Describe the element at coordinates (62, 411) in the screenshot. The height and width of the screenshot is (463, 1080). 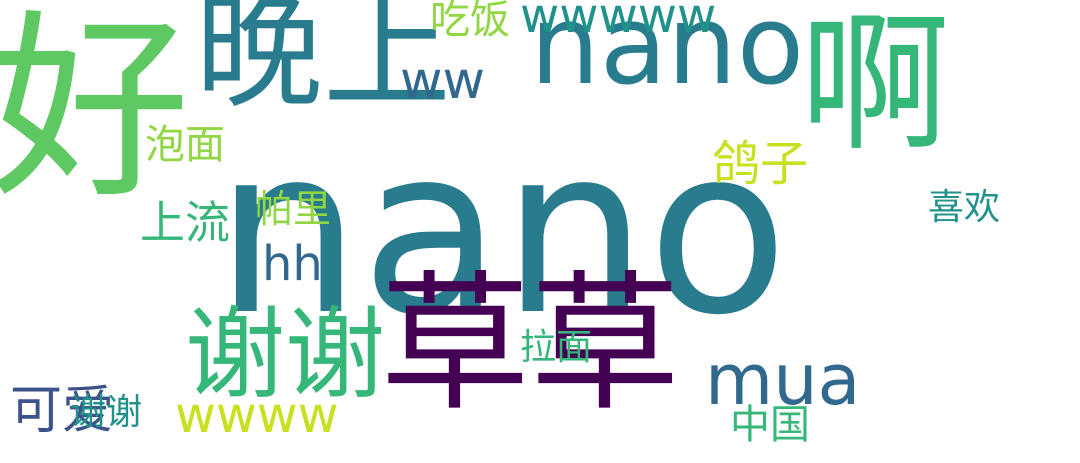
I see `word: 可爱` at that location.